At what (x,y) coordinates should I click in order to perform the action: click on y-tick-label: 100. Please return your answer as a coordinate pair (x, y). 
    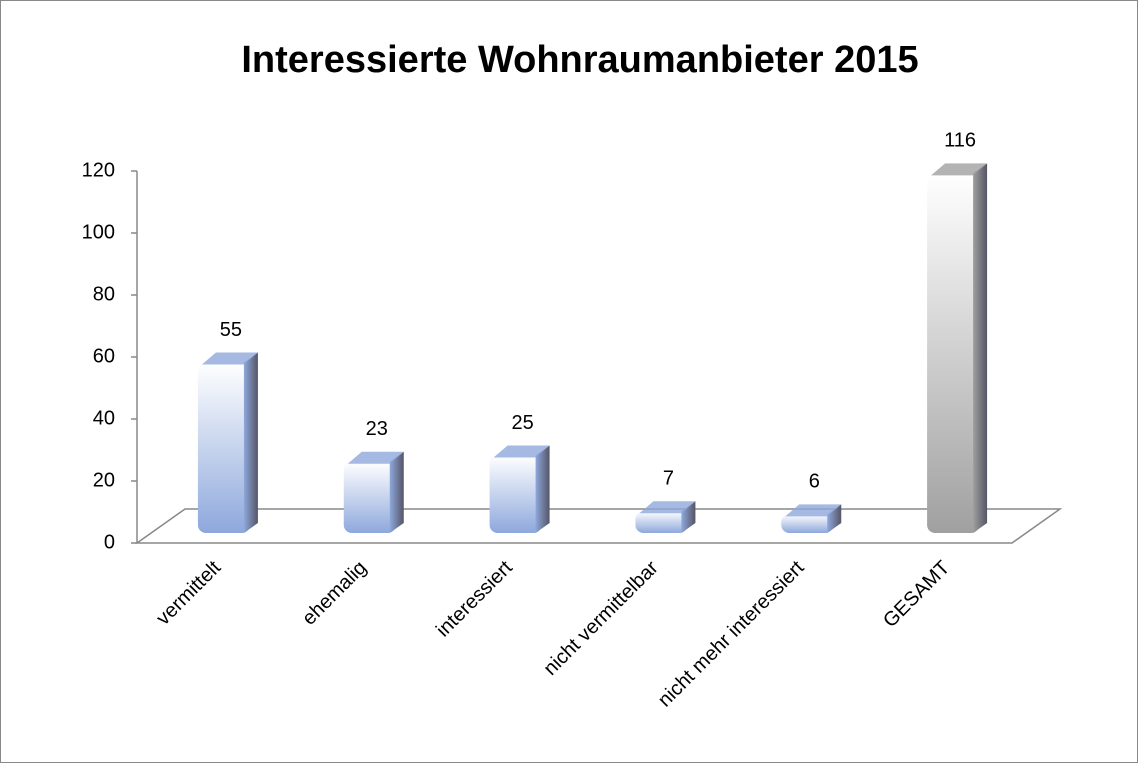
    Looking at the image, I should click on (98, 232).